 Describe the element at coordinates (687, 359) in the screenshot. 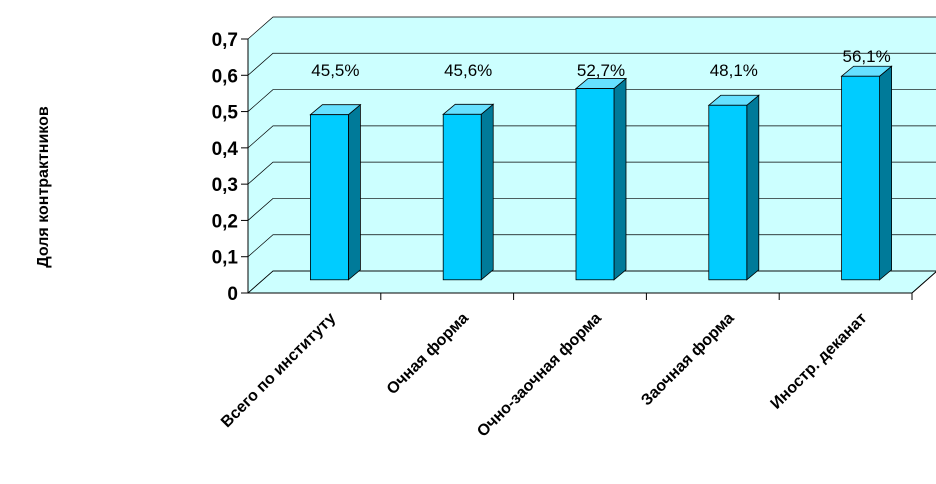

I see `category-label: Заочная форма` at that location.